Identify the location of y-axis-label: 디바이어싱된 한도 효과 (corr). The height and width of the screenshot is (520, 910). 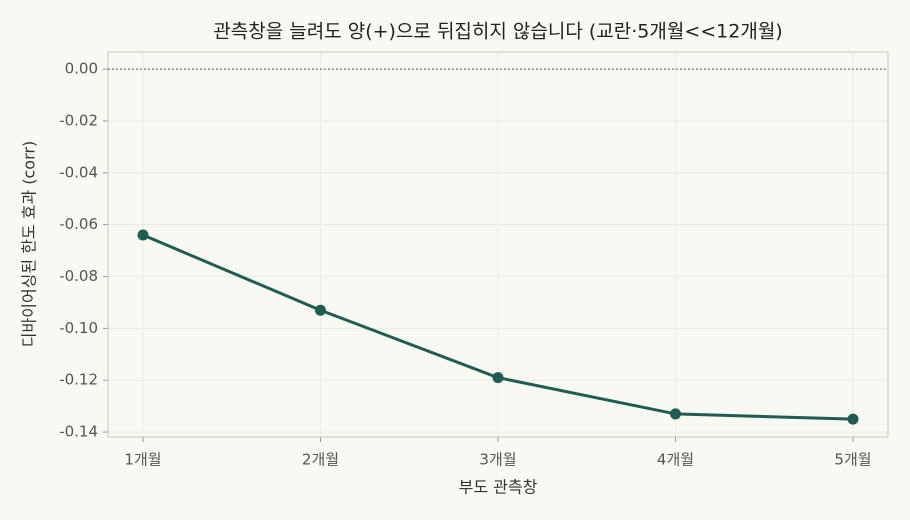
(29, 244).